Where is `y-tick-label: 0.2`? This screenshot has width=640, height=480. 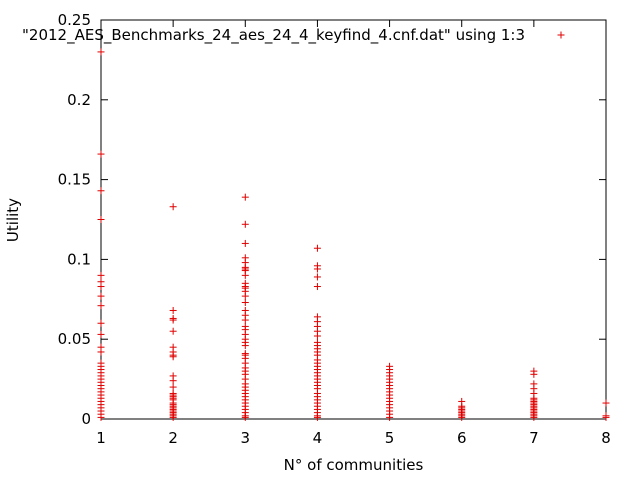
y-tick-label: 0.2 is located at coordinates (79, 100).